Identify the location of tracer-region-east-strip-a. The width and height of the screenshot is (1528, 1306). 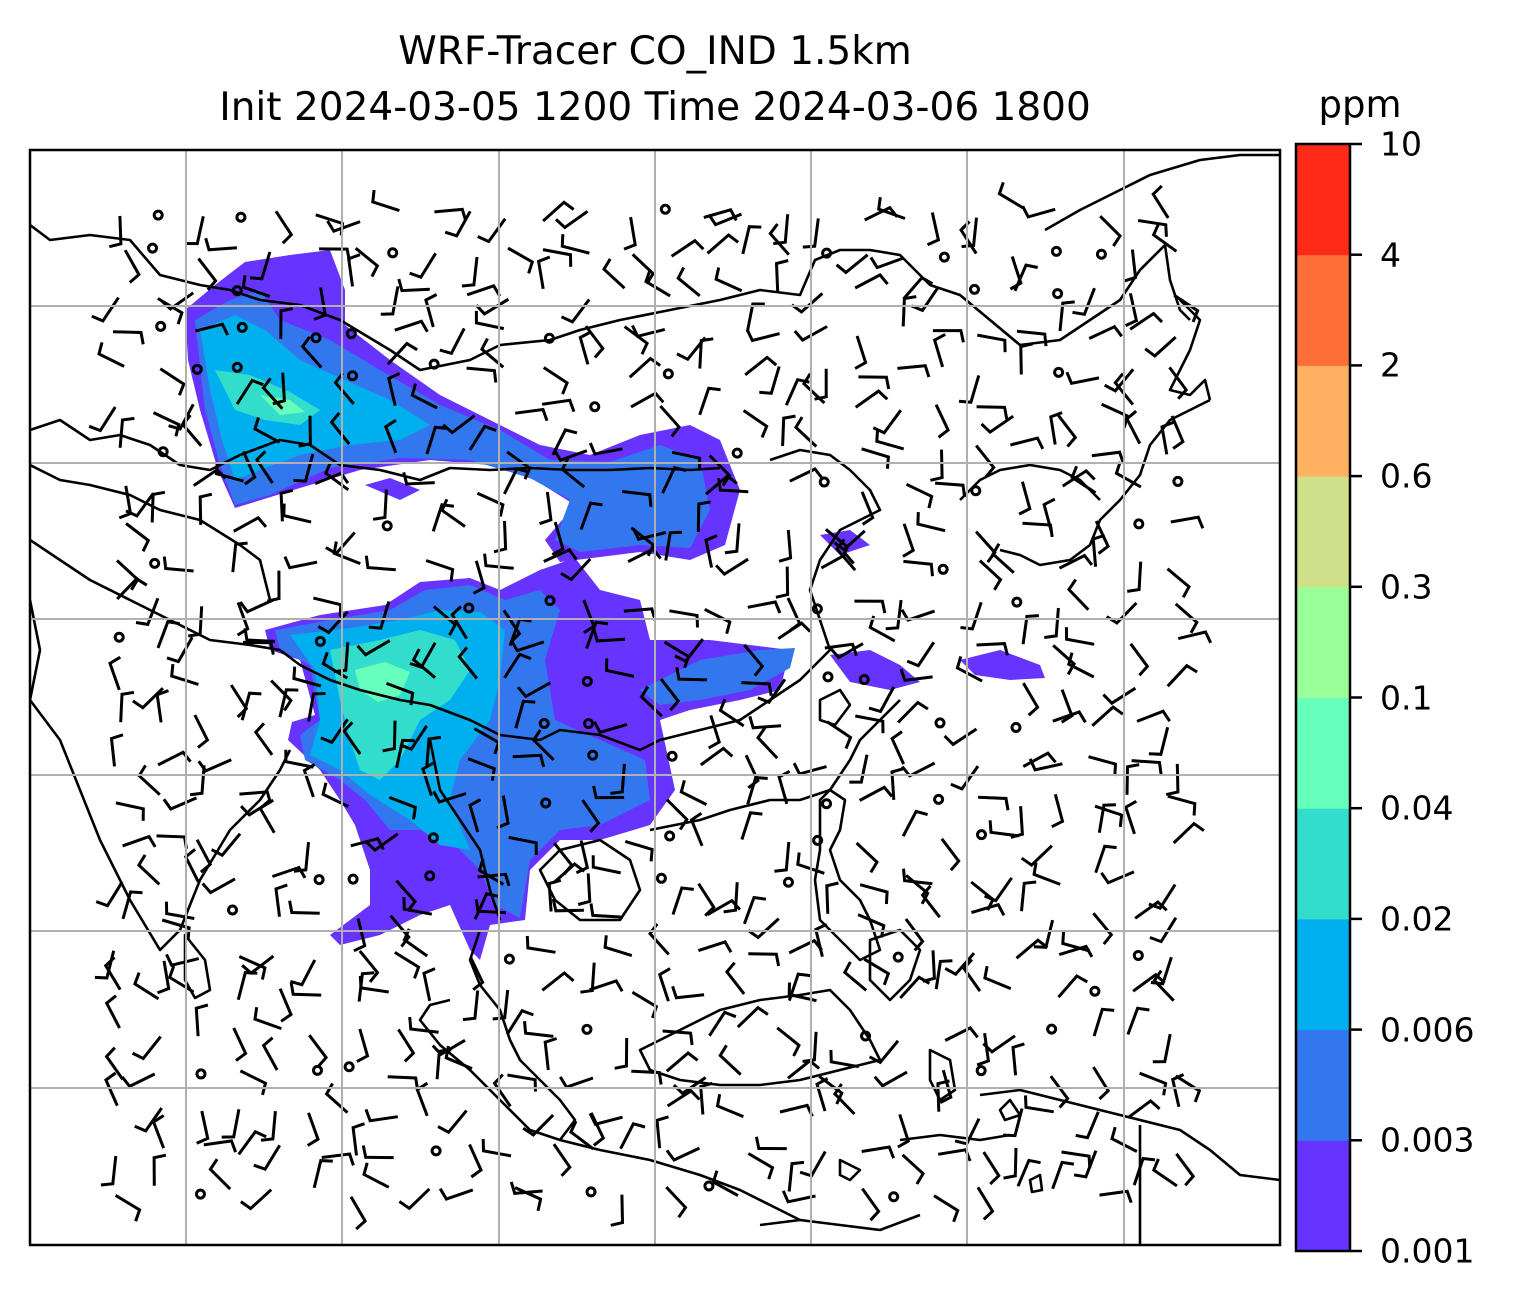
(875, 670).